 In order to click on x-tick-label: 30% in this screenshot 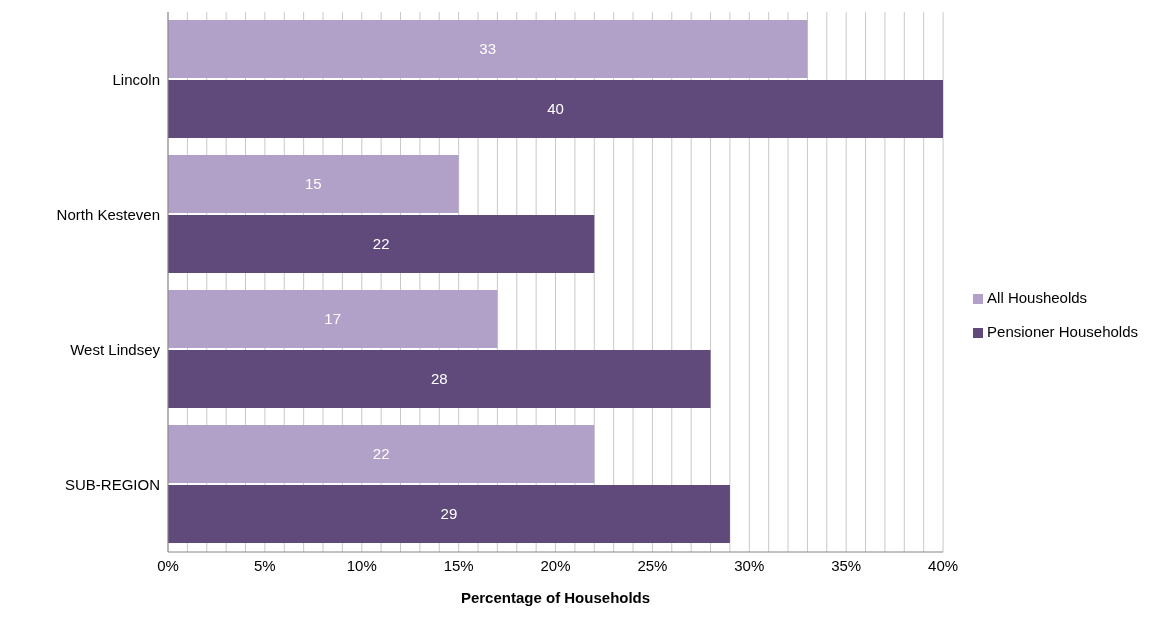, I will do `click(749, 565)`.